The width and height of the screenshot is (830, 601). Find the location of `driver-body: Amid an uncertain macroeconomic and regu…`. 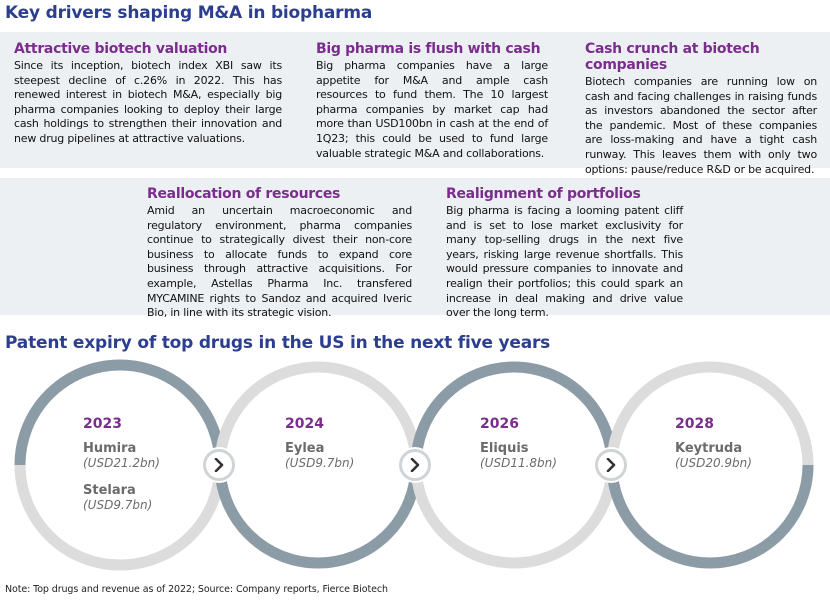

driver-body: Amid an uncertain macroeconomic and regu… is located at coordinates (279, 262).